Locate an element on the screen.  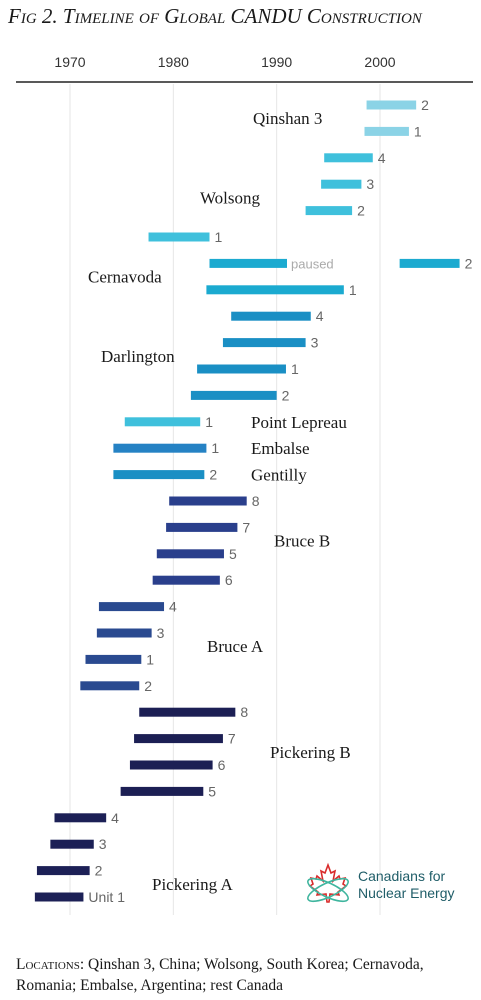
paused-label: paused is located at coordinates (312, 263).